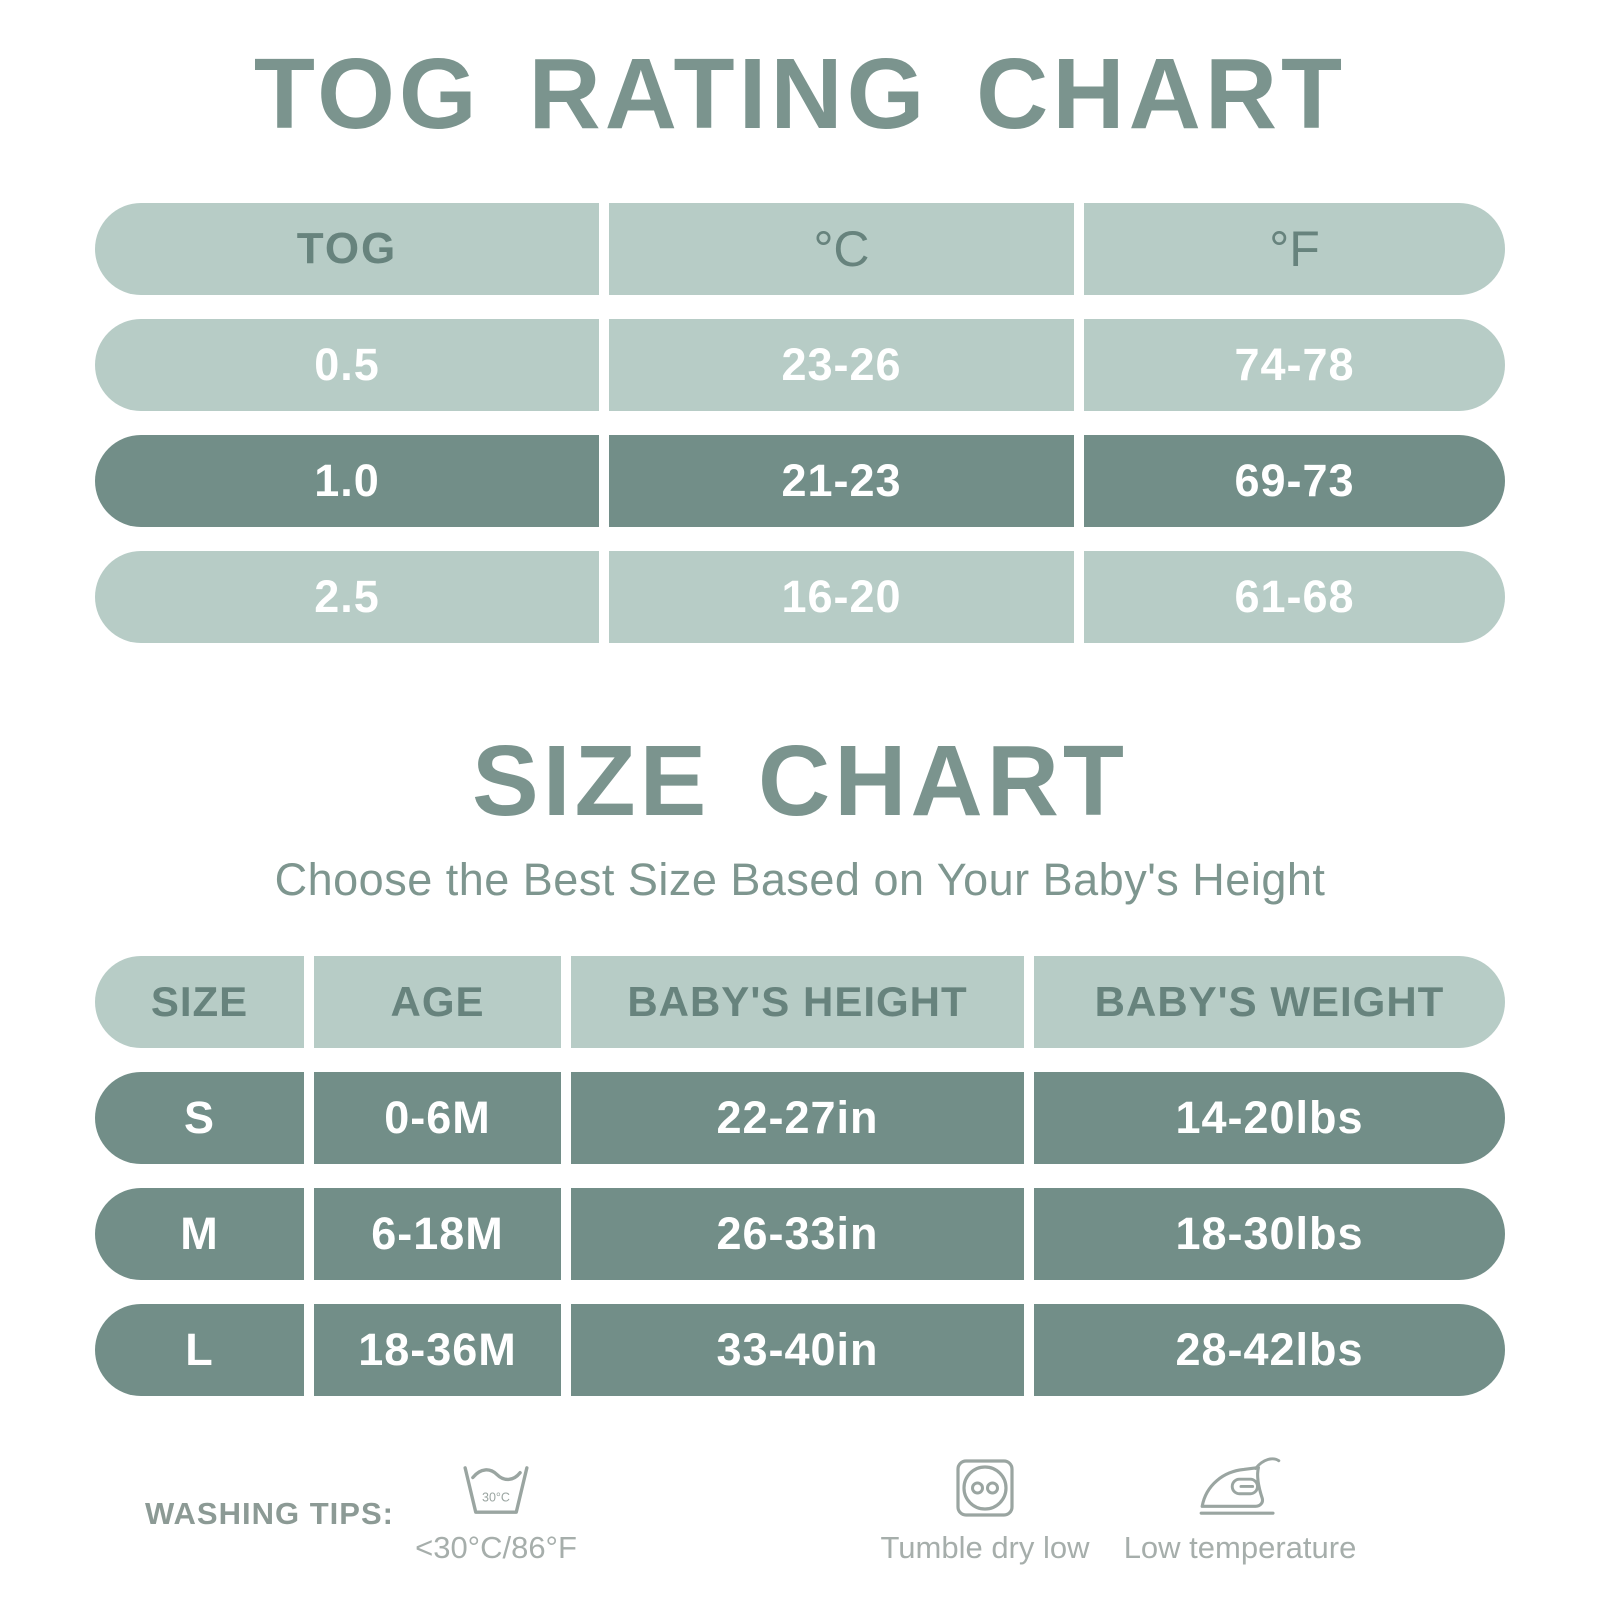  I want to click on washing-tips-section: WASHING TIPS: 30°C <30°C/86°F T, so click(800, 1496).